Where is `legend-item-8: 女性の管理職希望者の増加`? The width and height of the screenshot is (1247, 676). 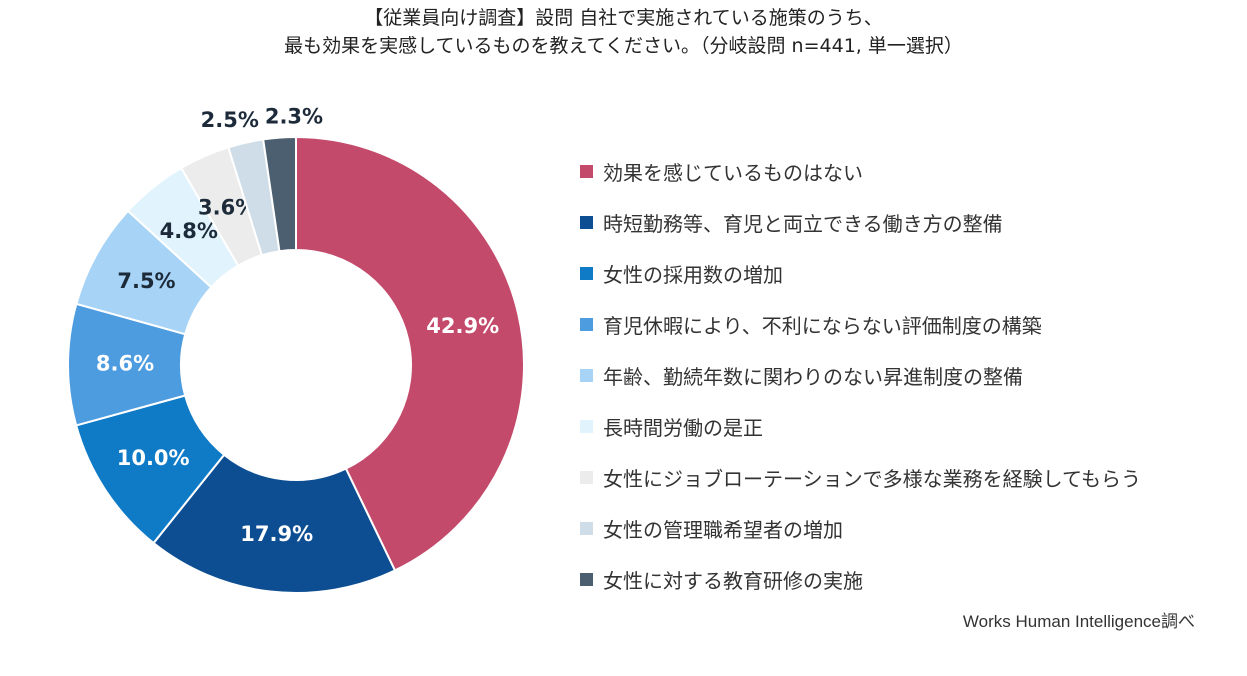
legend-item-8: 女性の管理職希望者の増加 is located at coordinates (860, 528).